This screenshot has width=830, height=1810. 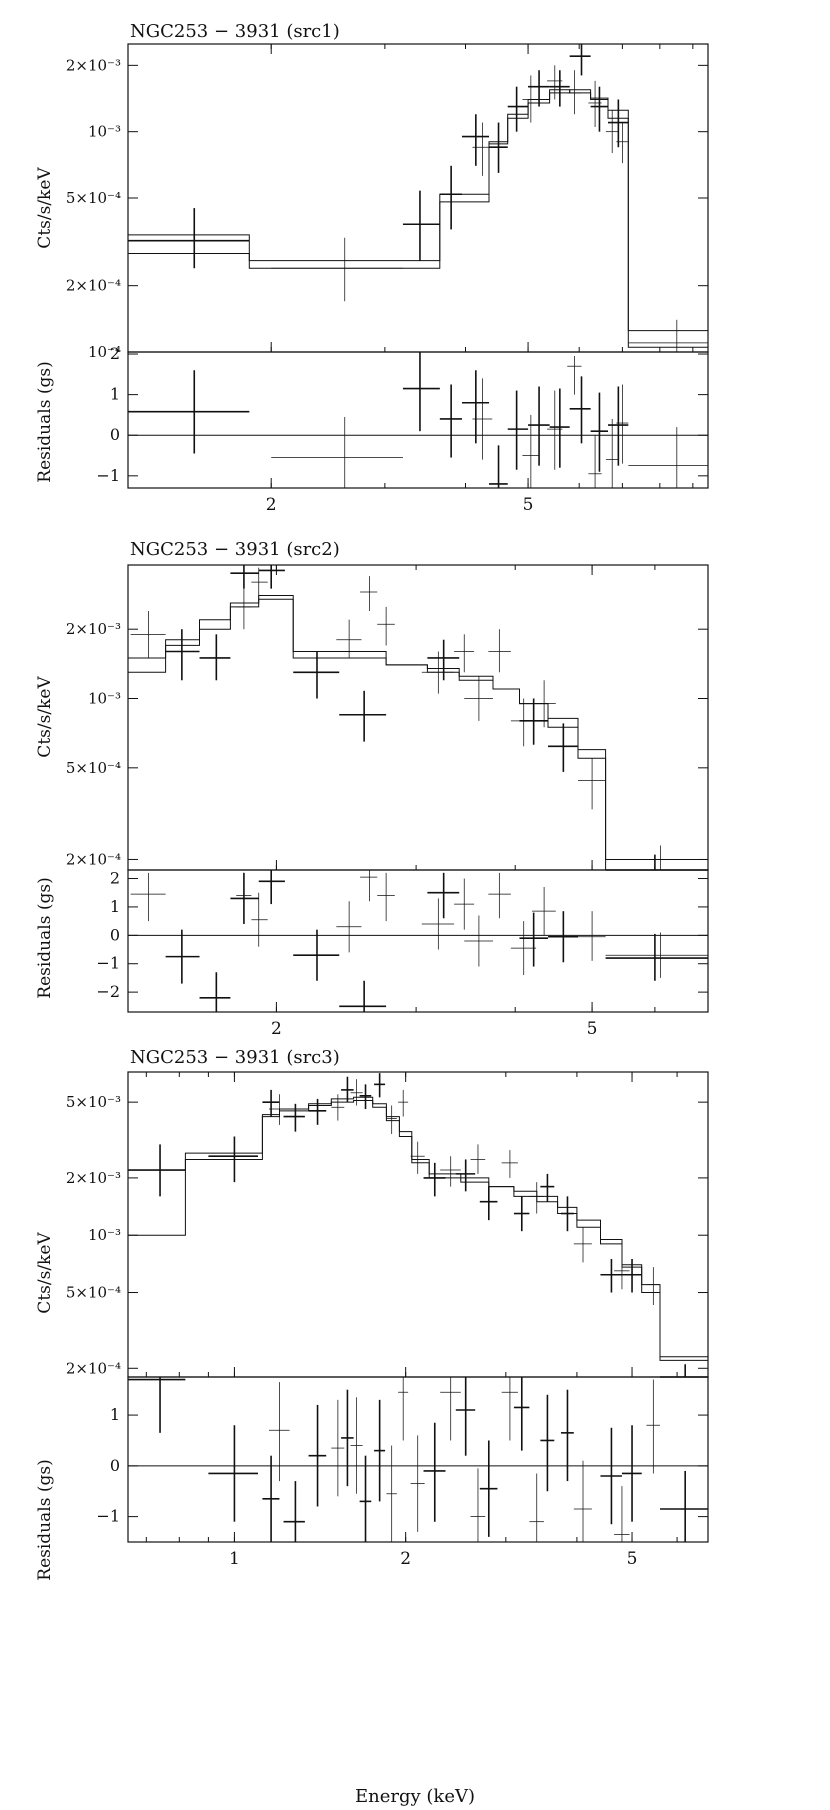 What do you see at coordinates (235, 31) in the screenshot?
I see `panel-title: NGC253 − 3931 (src1)` at bounding box center [235, 31].